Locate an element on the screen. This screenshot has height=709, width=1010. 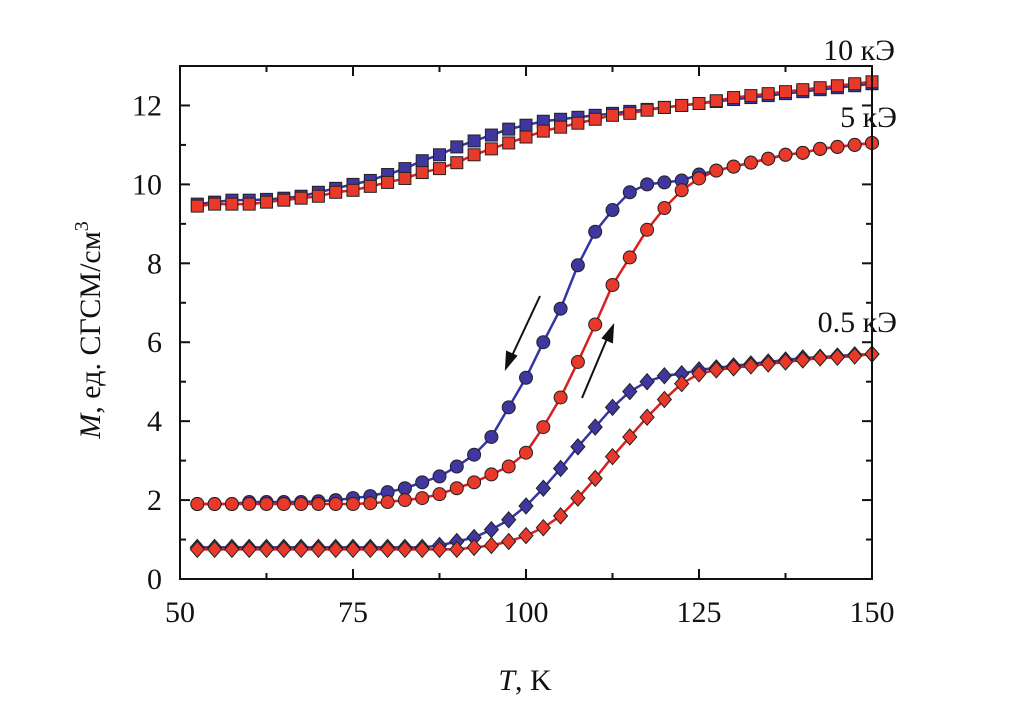
y-tick-label: 2 is located at coordinates (154, 500).